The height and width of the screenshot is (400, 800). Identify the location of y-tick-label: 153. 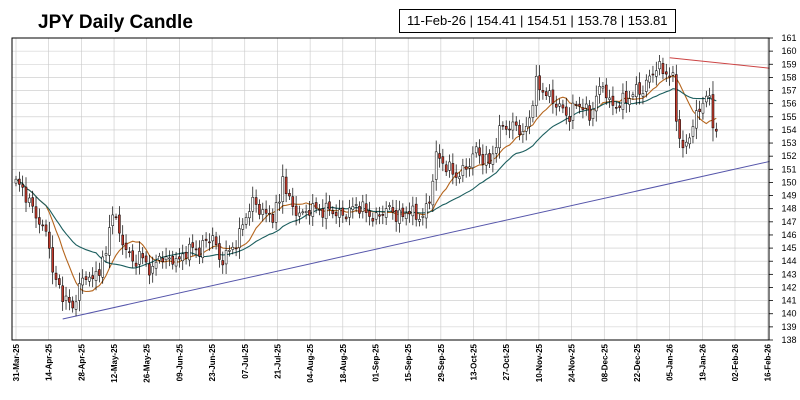
(788, 143).